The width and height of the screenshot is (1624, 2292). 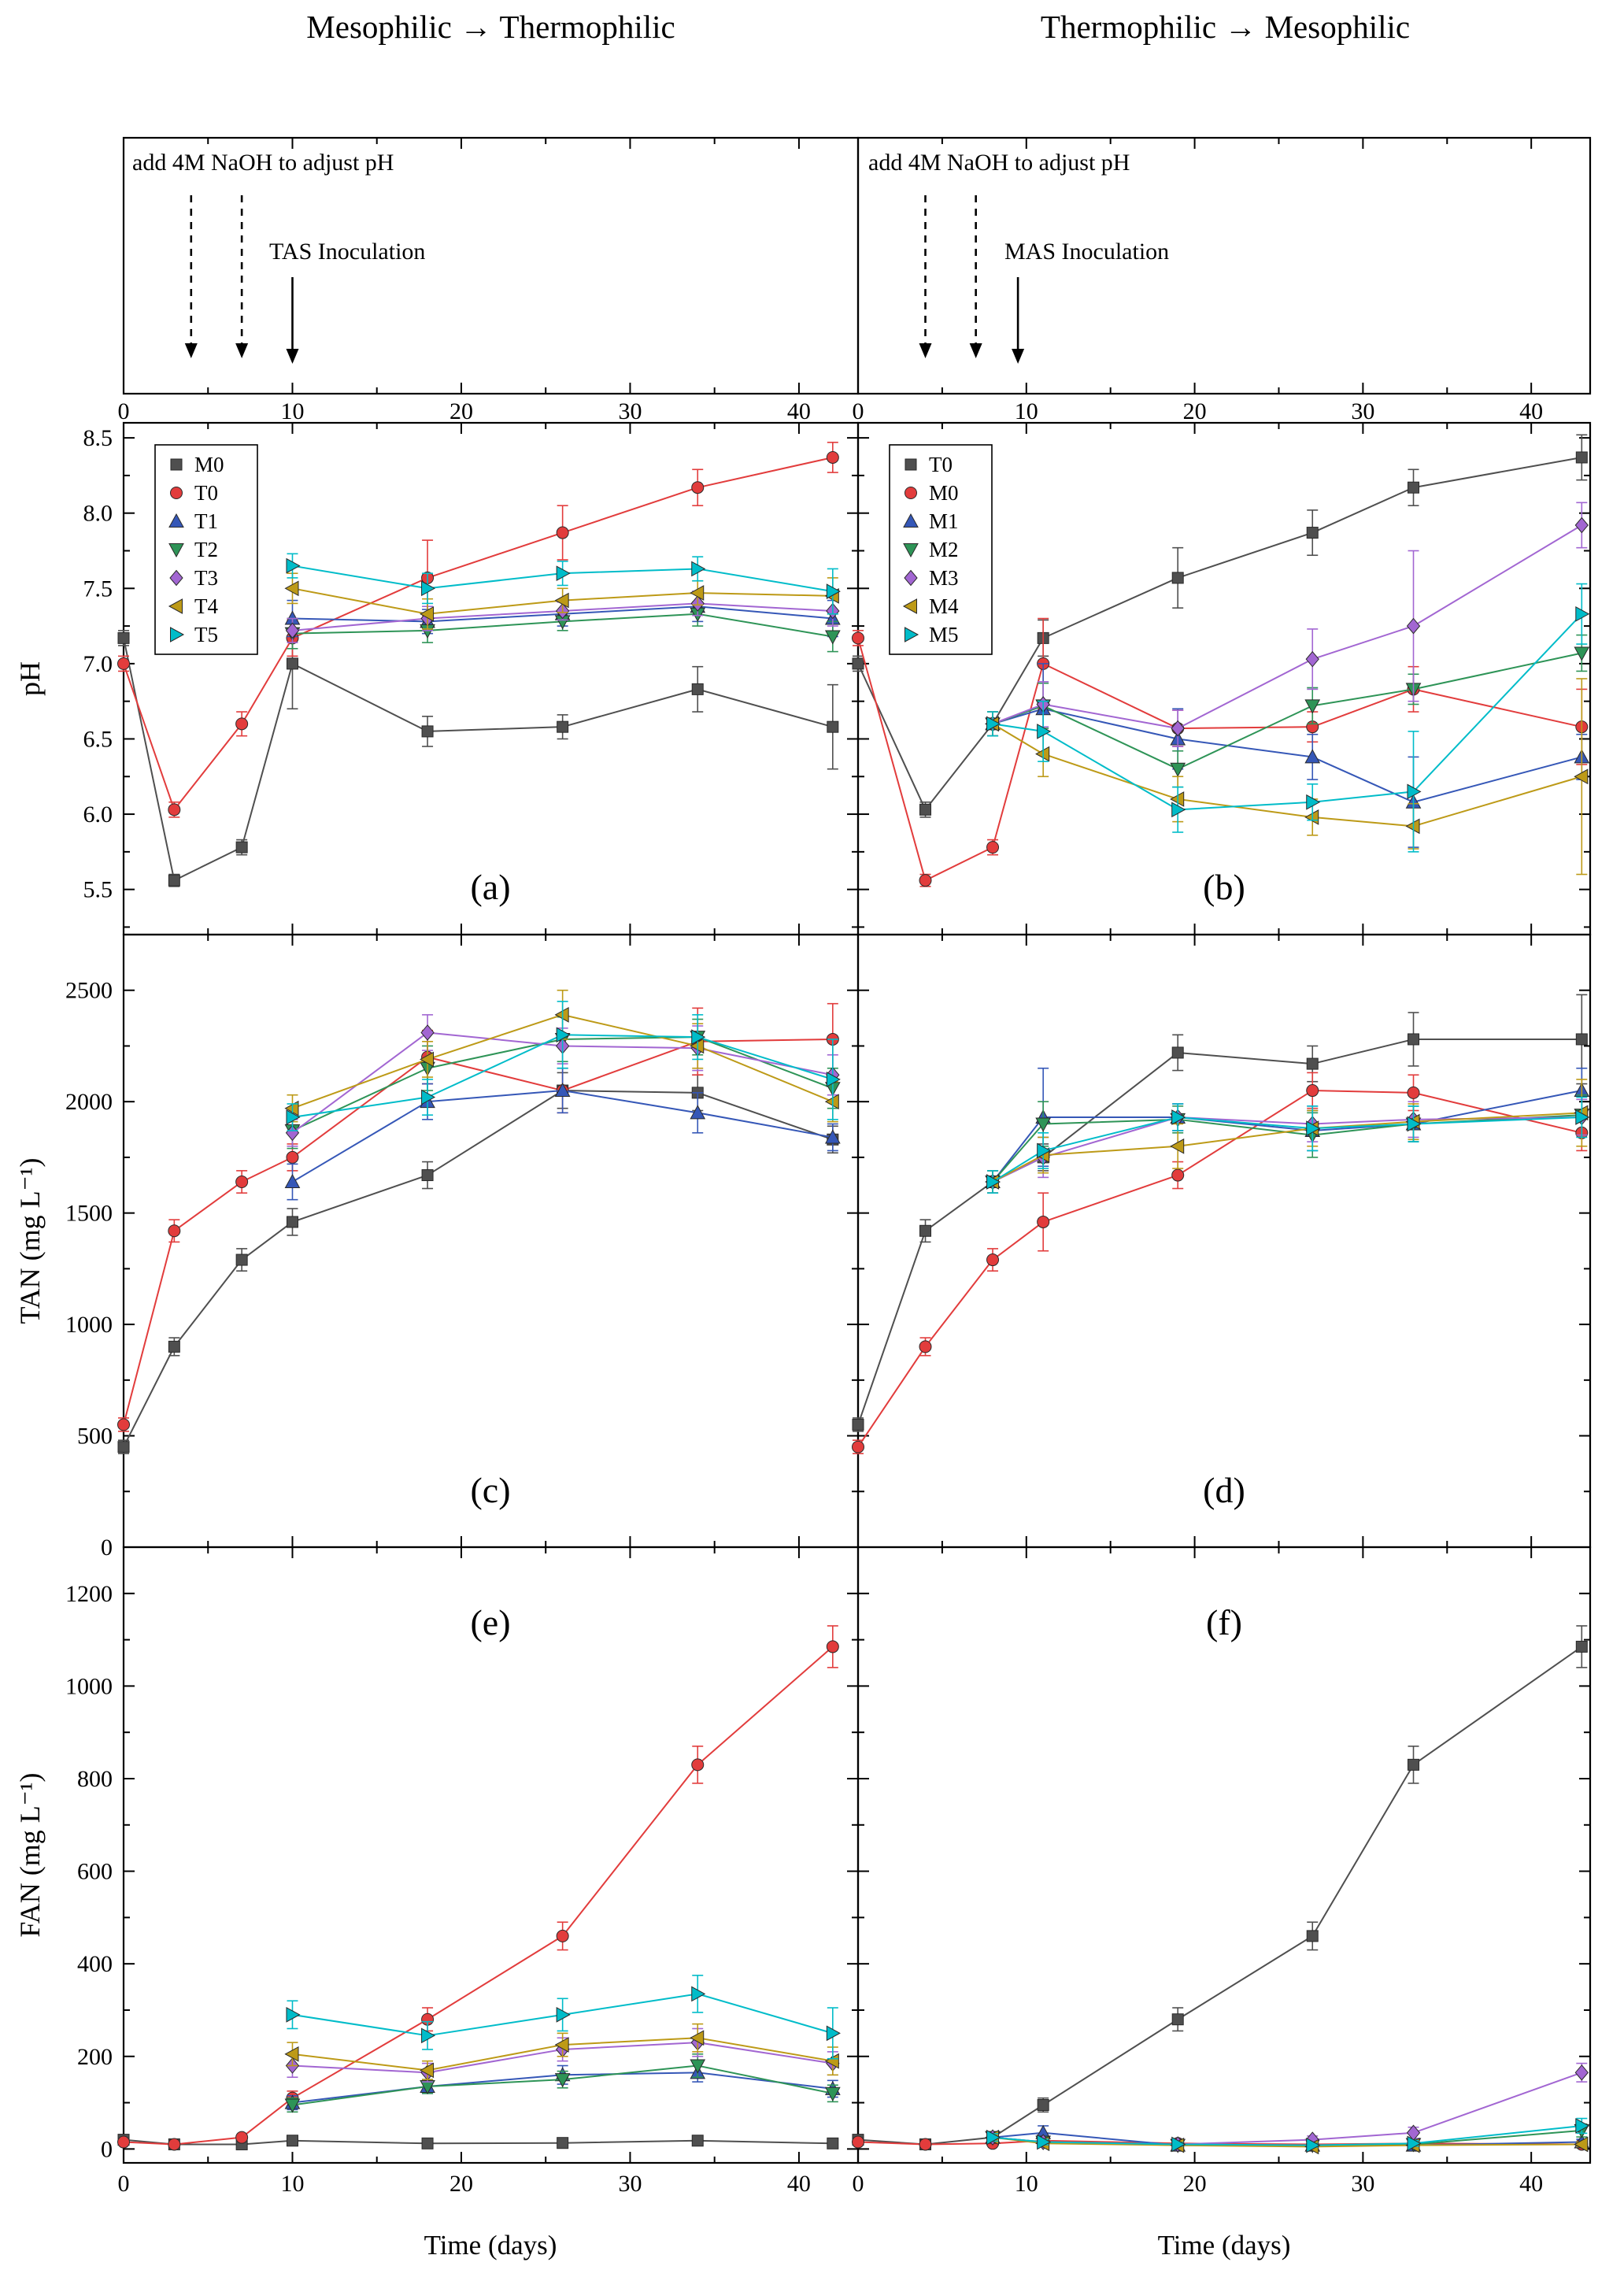 I want to click on series-line-M5, so click(x=1287, y=712).